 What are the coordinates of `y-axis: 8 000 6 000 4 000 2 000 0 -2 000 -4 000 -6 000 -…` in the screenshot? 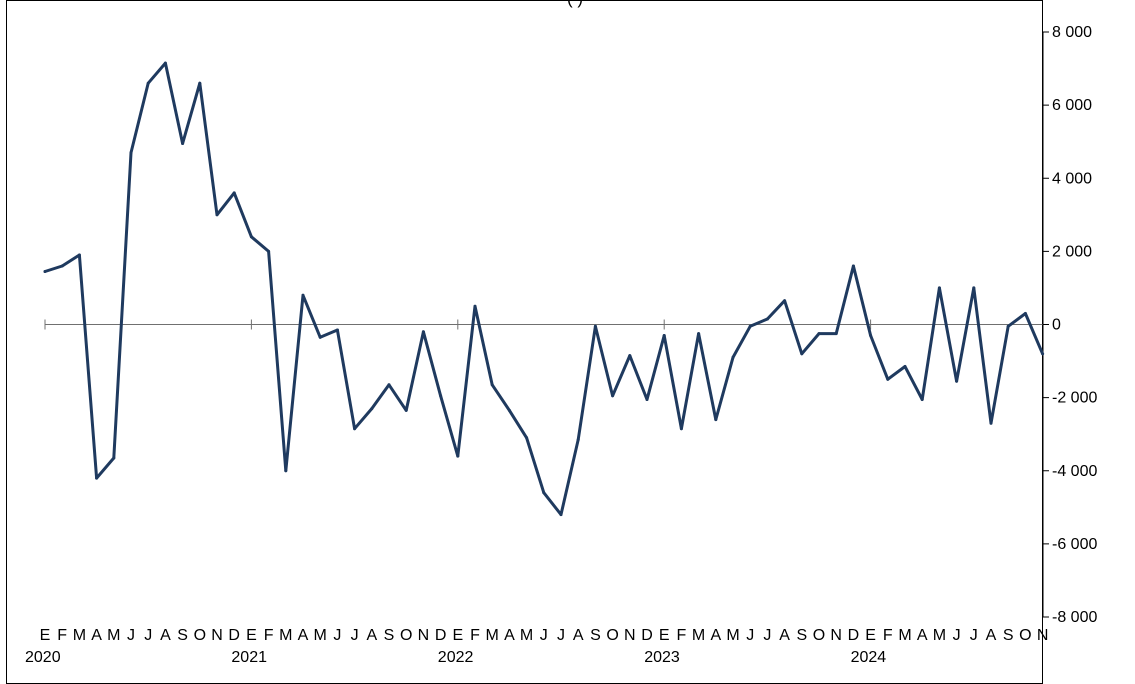 It's located at (1069, 325).